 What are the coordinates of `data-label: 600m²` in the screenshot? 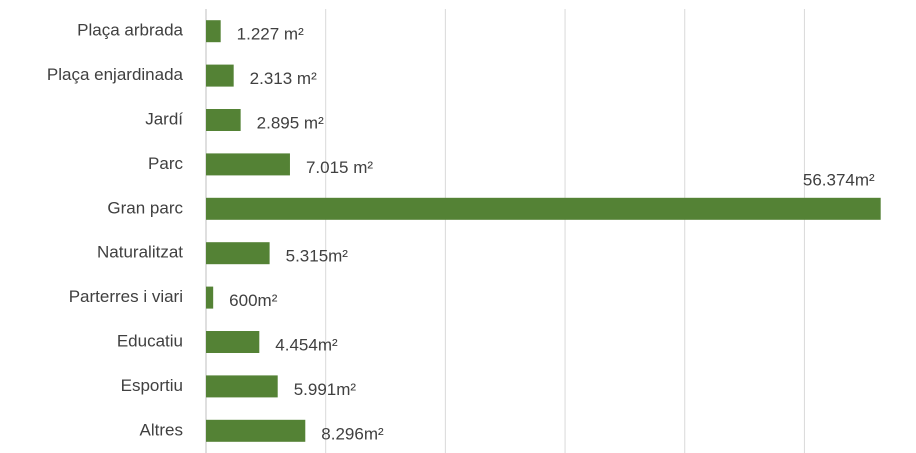 It's located at (253, 300).